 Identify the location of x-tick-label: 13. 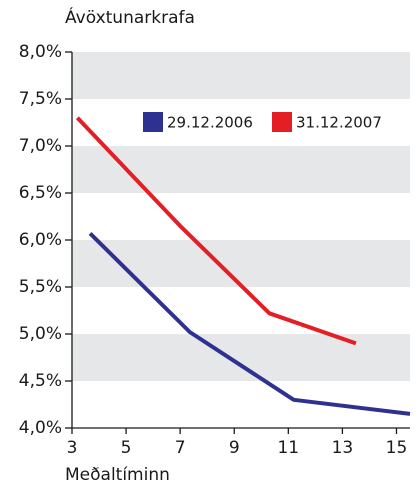
(343, 448).